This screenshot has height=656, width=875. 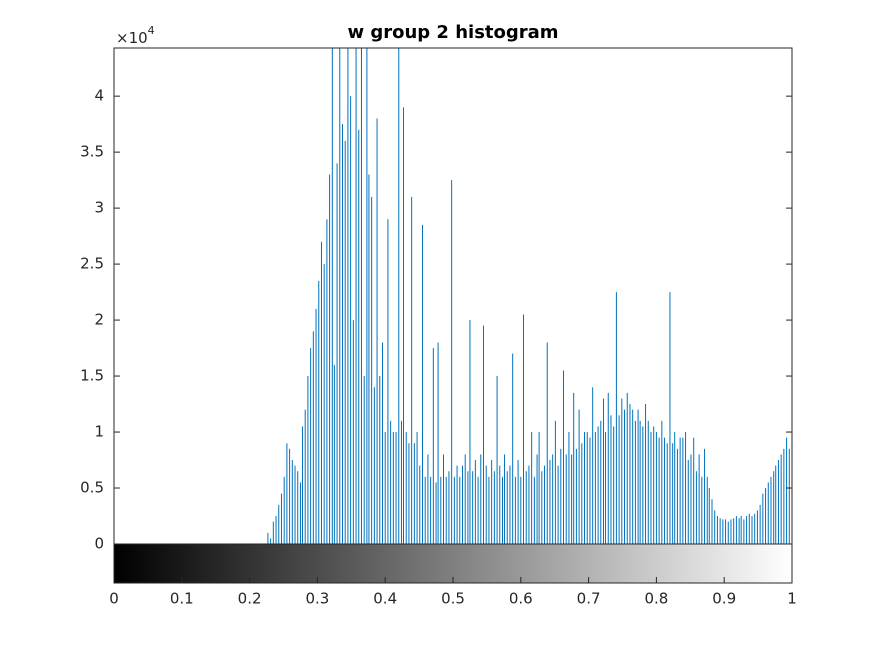 What do you see at coordinates (656, 599) in the screenshot?
I see `x-tick-label: 0.8` at bounding box center [656, 599].